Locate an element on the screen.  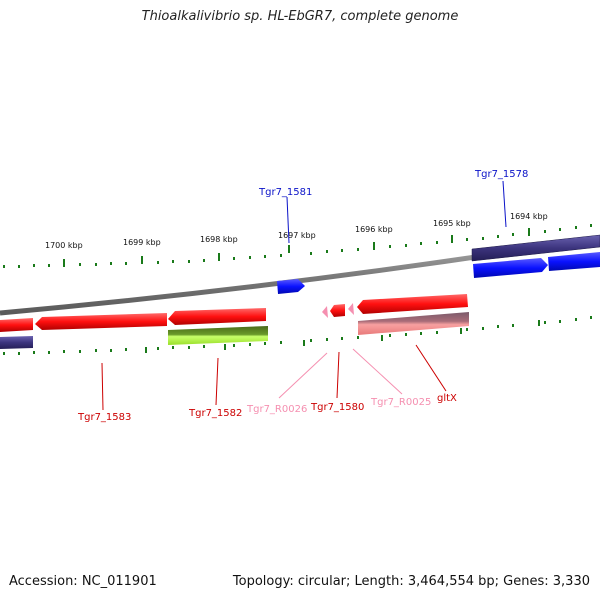
gene-tgr7-1578-dark is located at coordinates (535, 248).